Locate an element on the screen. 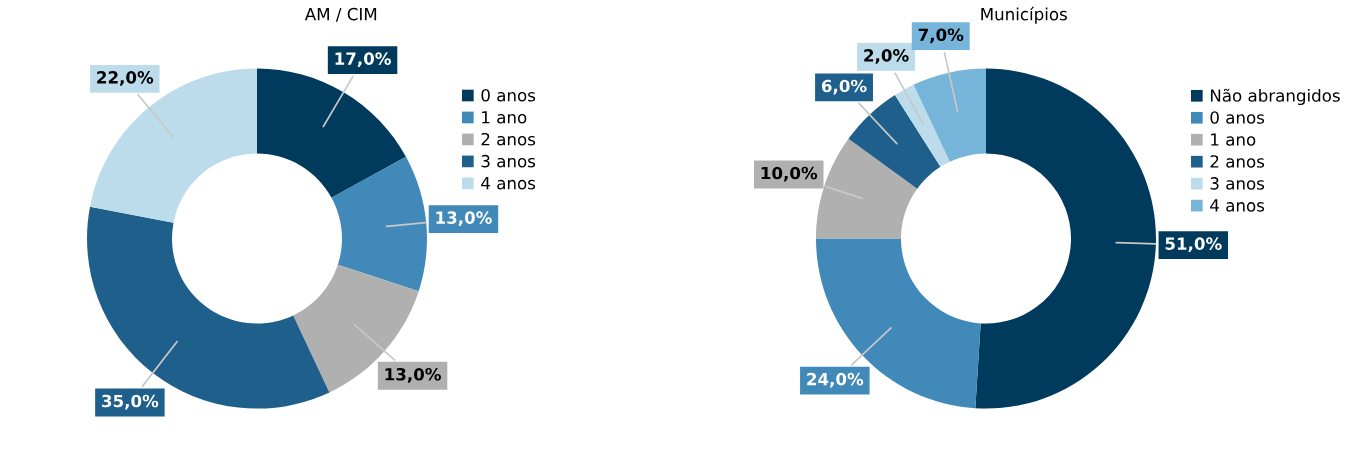 This screenshot has width=1365, height=452. chart-title: Municípios is located at coordinates (1024, 15).